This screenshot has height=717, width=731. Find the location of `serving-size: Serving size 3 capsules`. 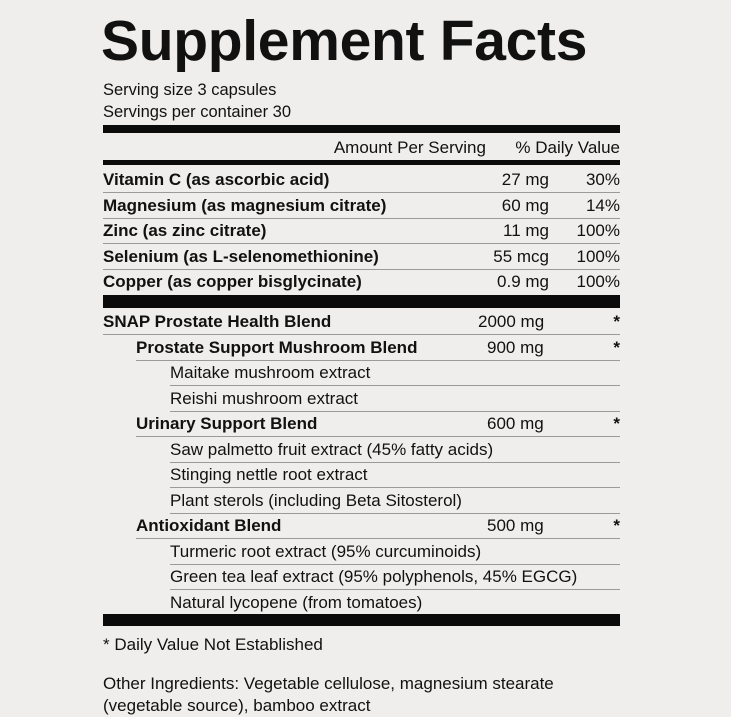

serving-size: Serving size 3 capsules is located at coordinates (190, 90).